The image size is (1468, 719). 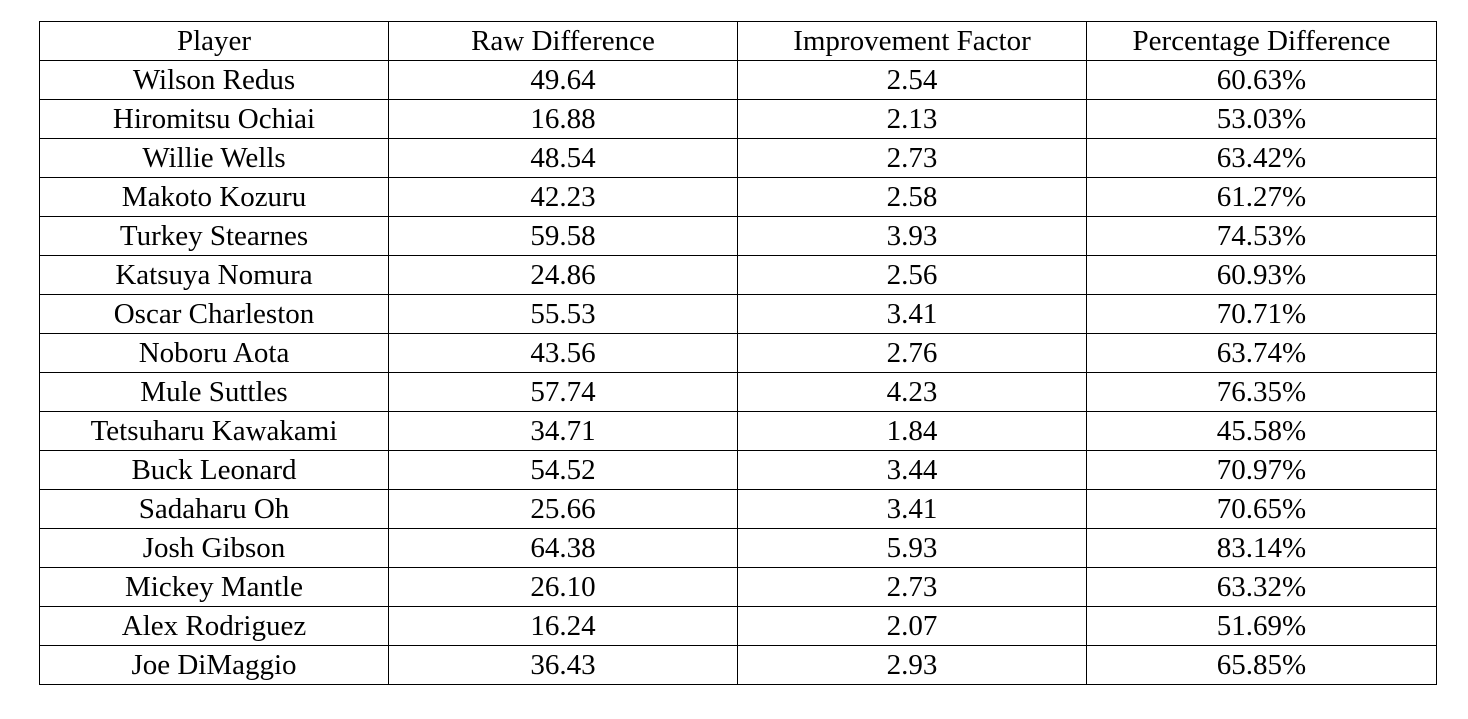 I want to click on table-row: Mickey Mantle 26.10 2.73 63.32%, so click(x=738, y=587).